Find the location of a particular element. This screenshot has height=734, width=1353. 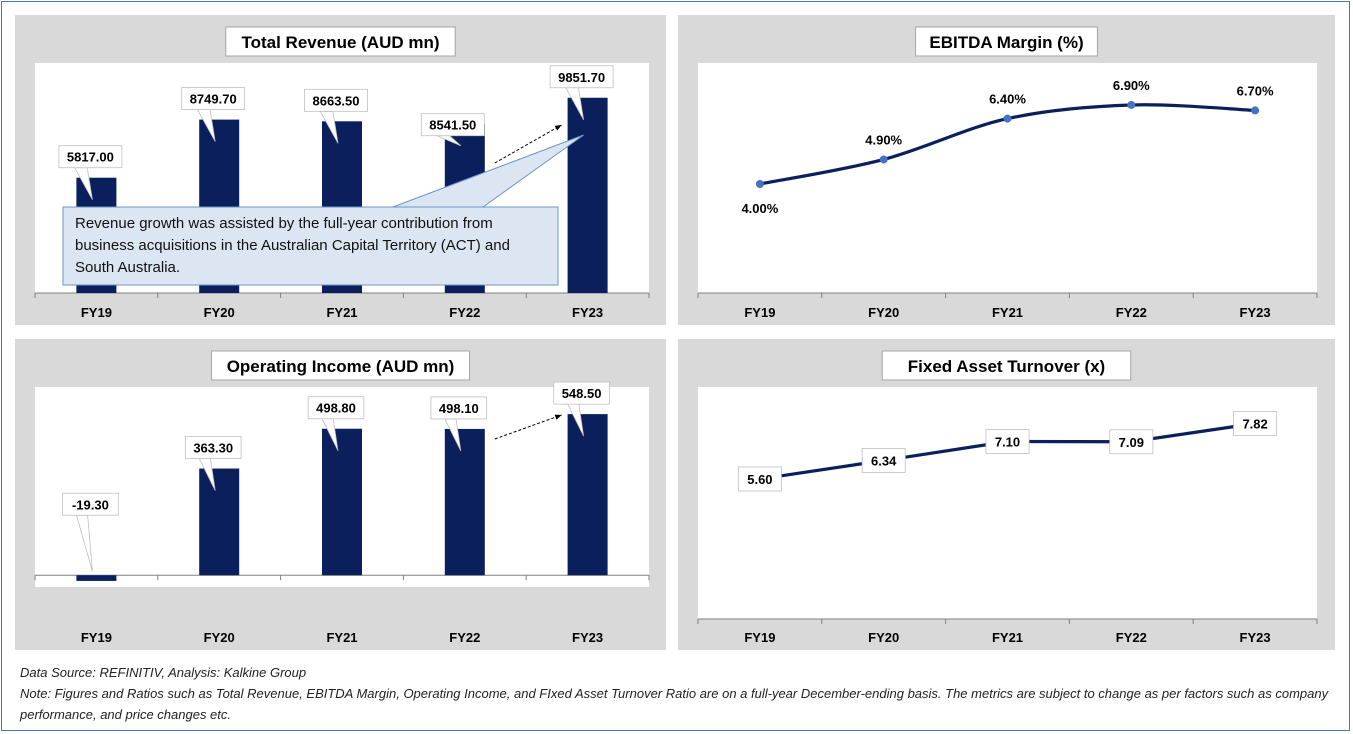

data-label: 9851.70 is located at coordinates (581, 77).